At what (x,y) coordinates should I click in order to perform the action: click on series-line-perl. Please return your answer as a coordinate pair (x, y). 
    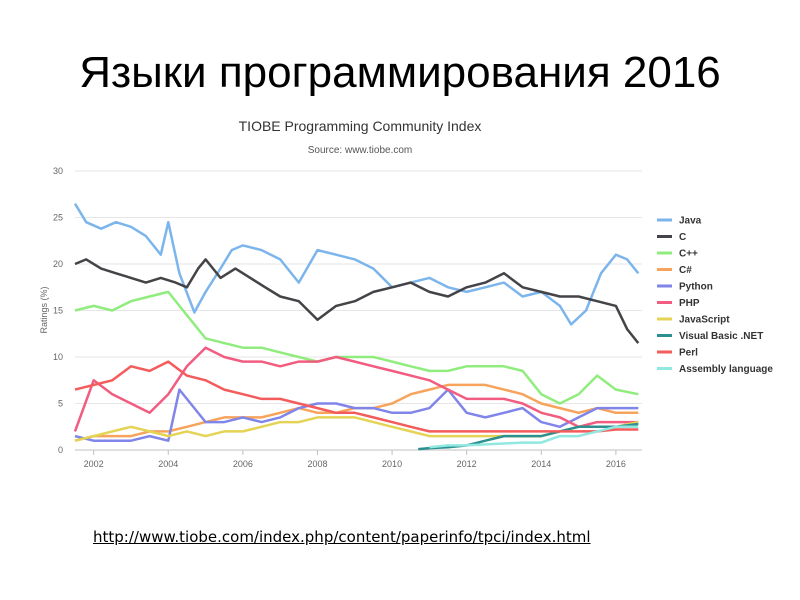
    Looking at the image, I should click on (356, 396).